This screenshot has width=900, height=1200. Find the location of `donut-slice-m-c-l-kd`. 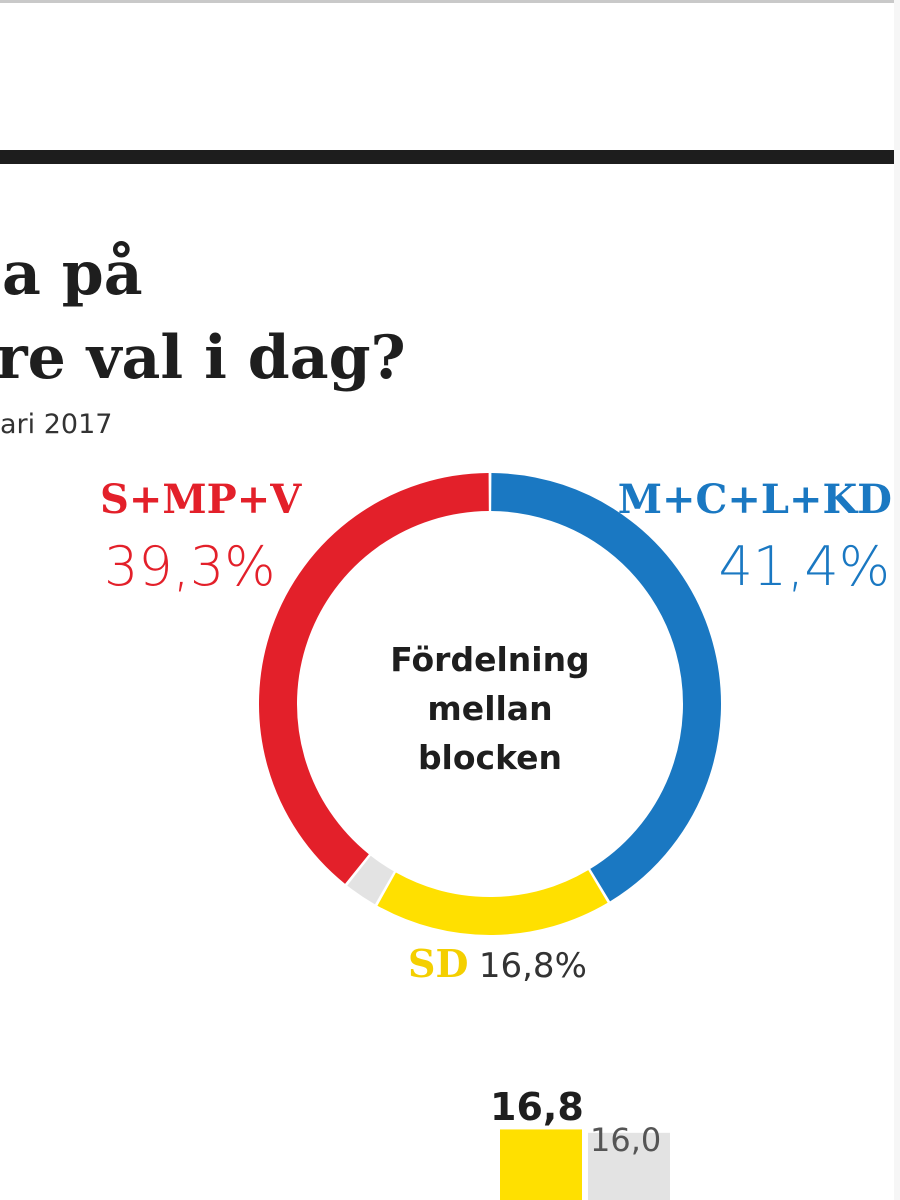

donut-slice-m-c-l-kd is located at coordinates (606, 687).